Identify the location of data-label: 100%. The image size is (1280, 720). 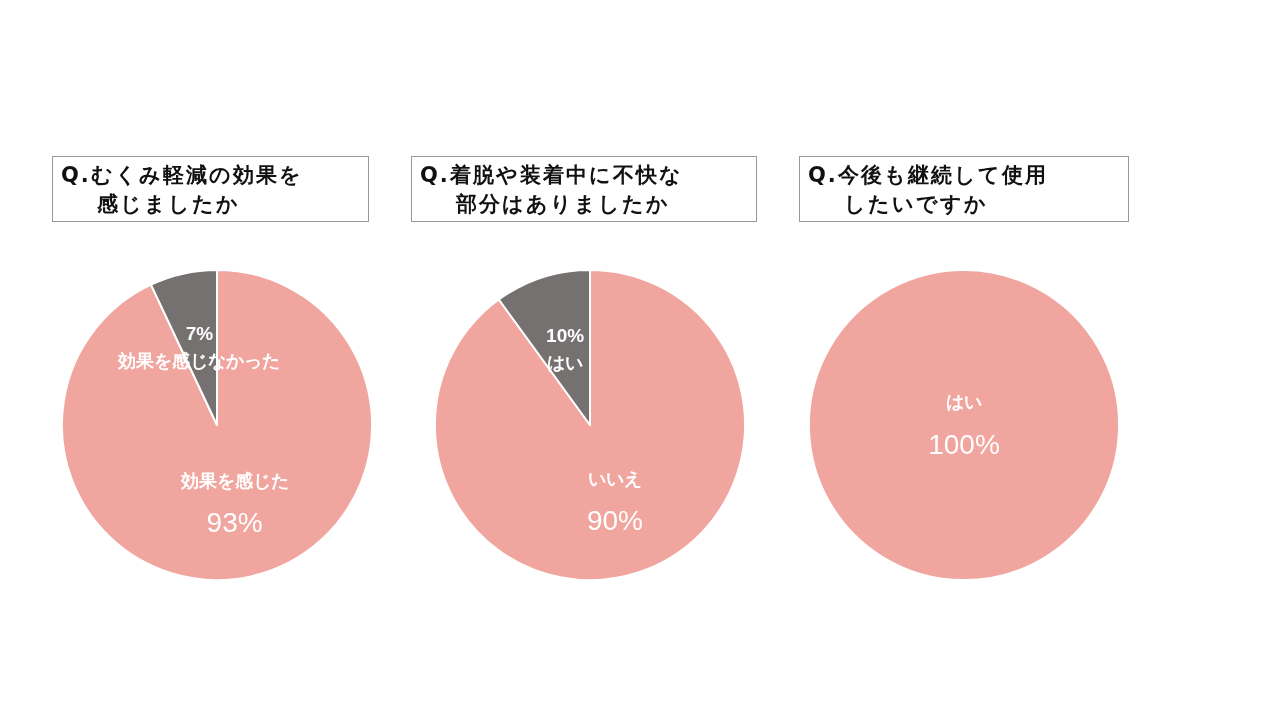
(964, 444).